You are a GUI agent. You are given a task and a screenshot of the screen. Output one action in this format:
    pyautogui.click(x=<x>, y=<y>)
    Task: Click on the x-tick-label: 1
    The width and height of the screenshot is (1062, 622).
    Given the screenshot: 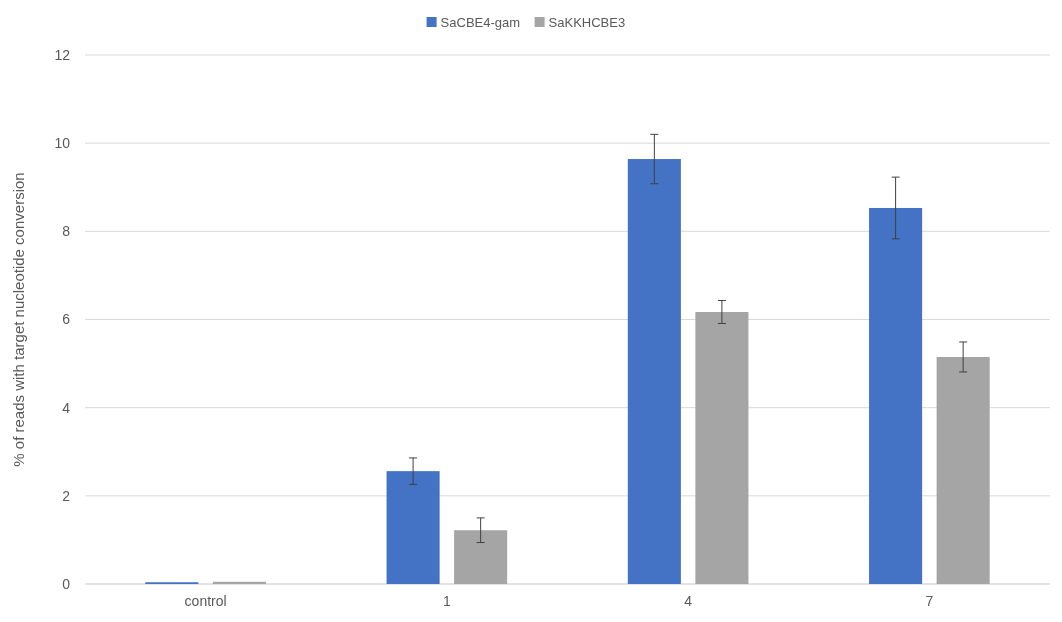 What is the action you would take?
    pyautogui.click(x=446, y=601)
    